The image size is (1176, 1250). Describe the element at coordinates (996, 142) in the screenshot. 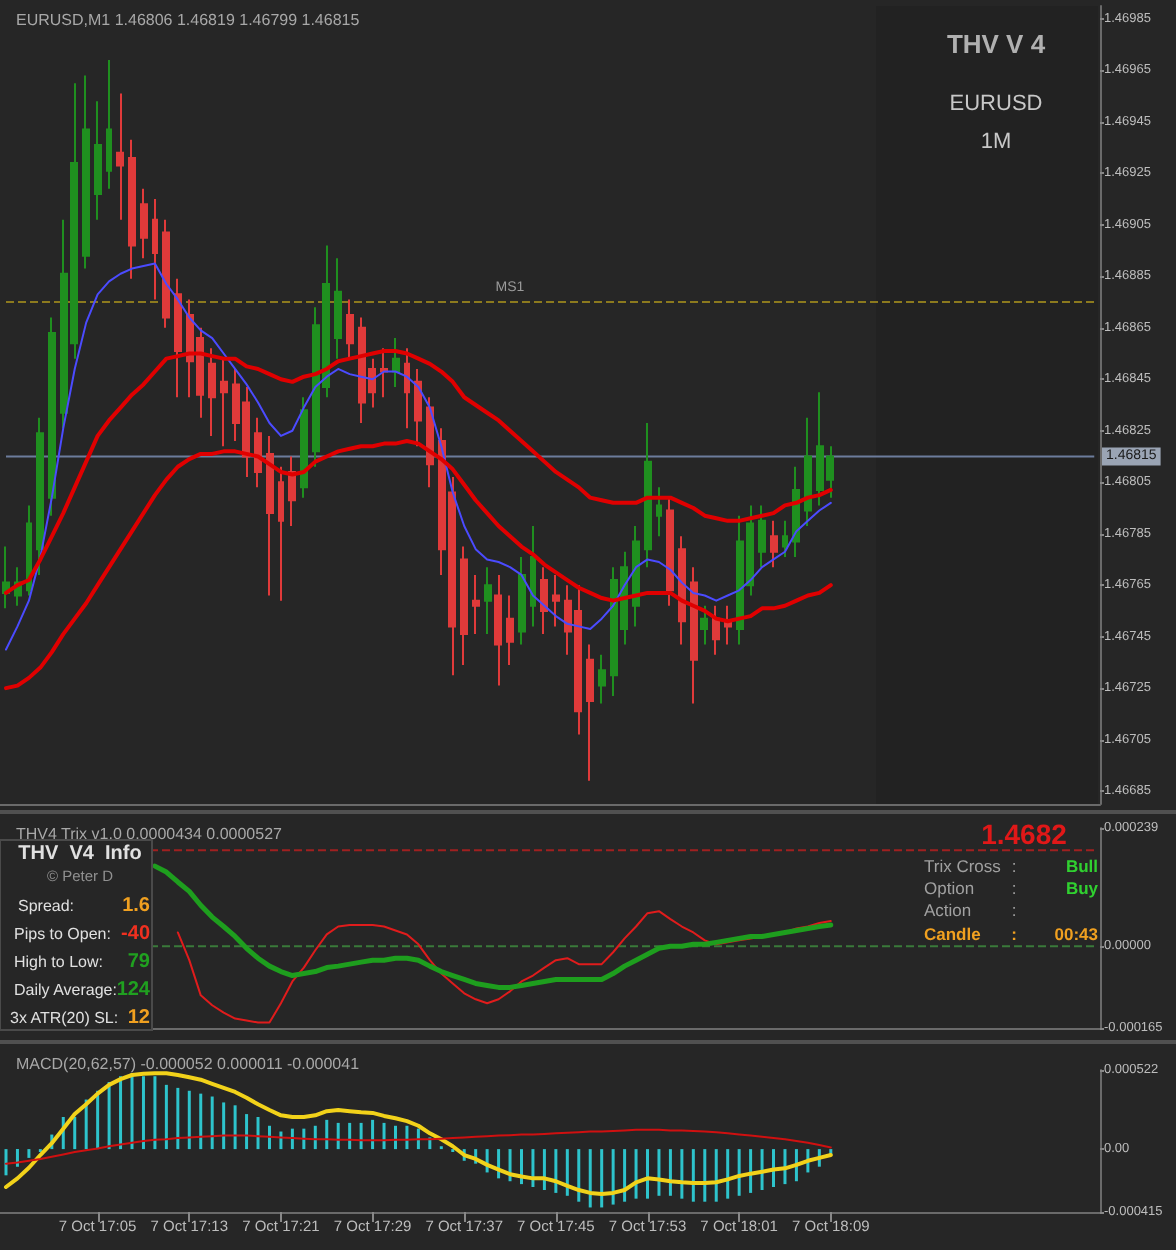

I see `annotation: 1M` at that location.